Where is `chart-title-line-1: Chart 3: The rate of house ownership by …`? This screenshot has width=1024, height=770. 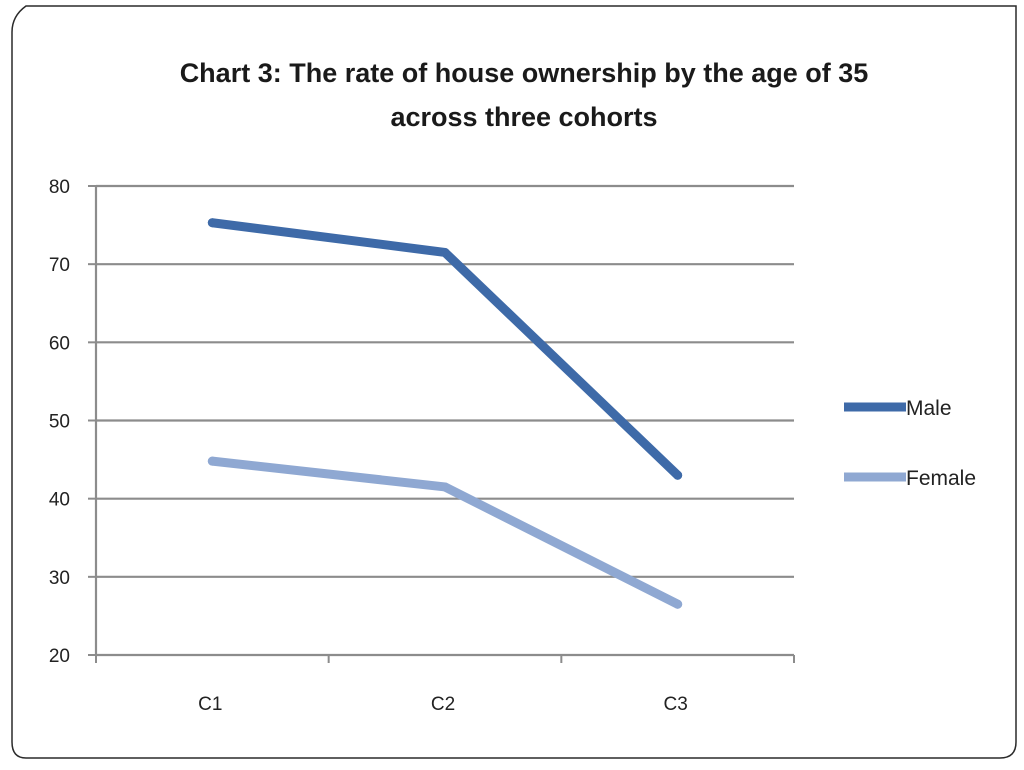
chart-title-line-1: Chart 3: The rate of house ownership by … is located at coordinates (524, 73).